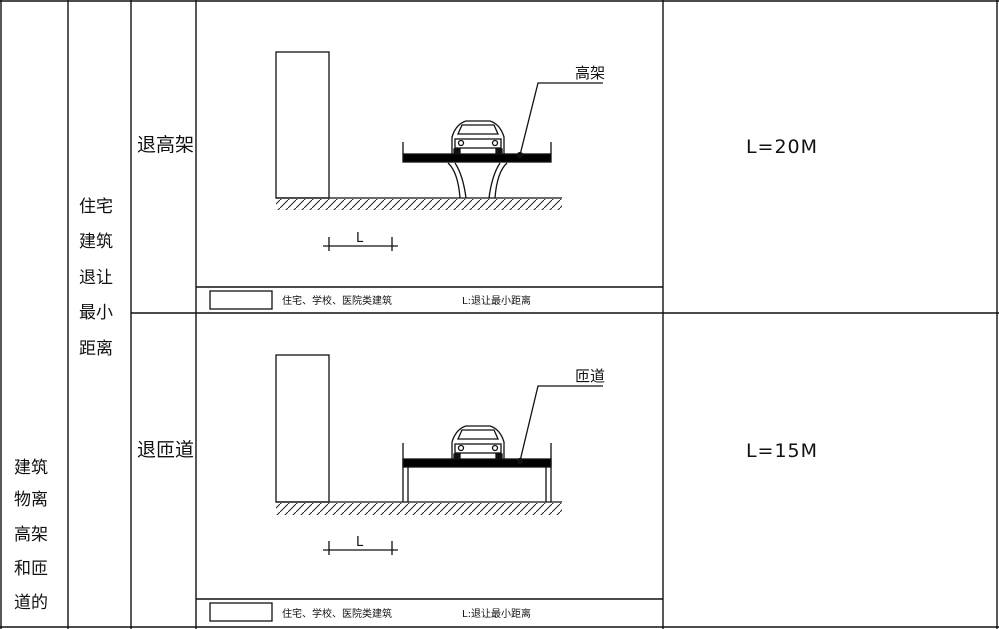 This screenshot has height=629, width=999. I want to click on pier-inner-left, so click(460, 180).